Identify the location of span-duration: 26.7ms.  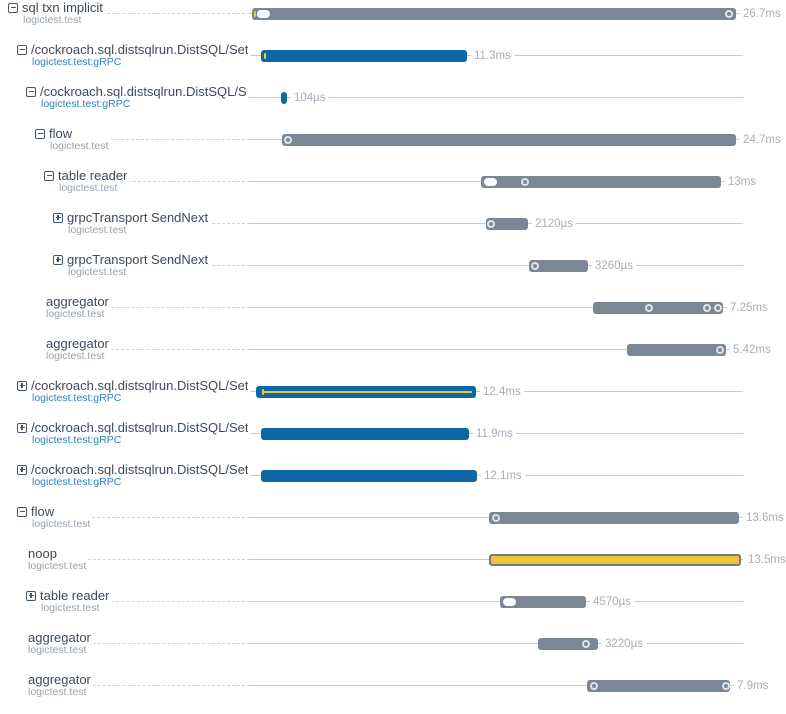
(762, 14).